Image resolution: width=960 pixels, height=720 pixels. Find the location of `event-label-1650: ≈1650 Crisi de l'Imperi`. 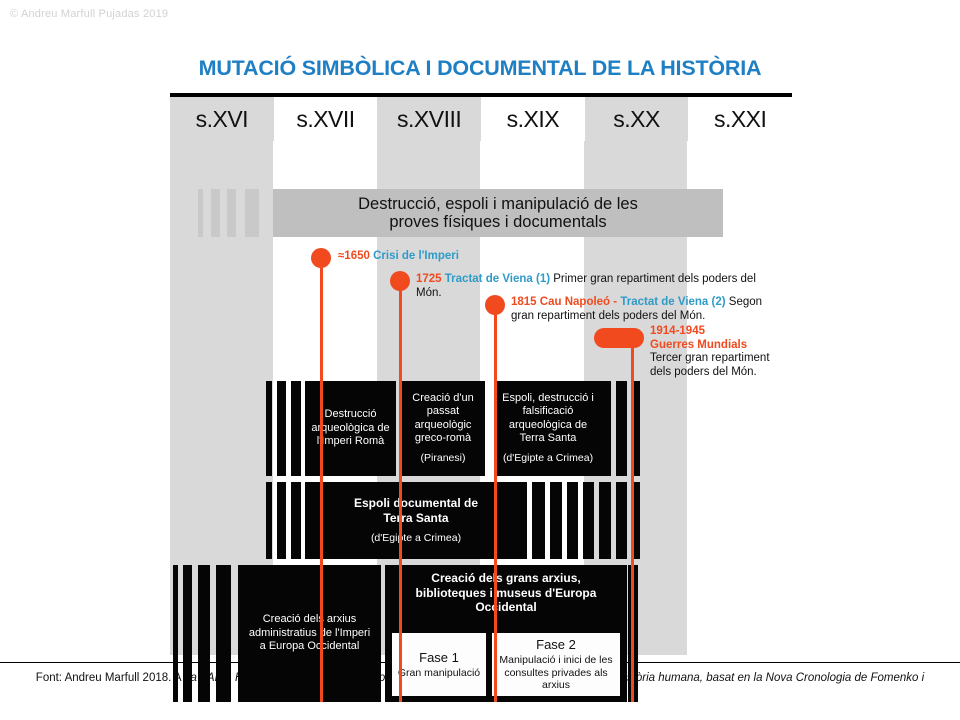

event-label-1650: ≈1650 Crisi de l'Imperi is located at coordinates (488, 257).